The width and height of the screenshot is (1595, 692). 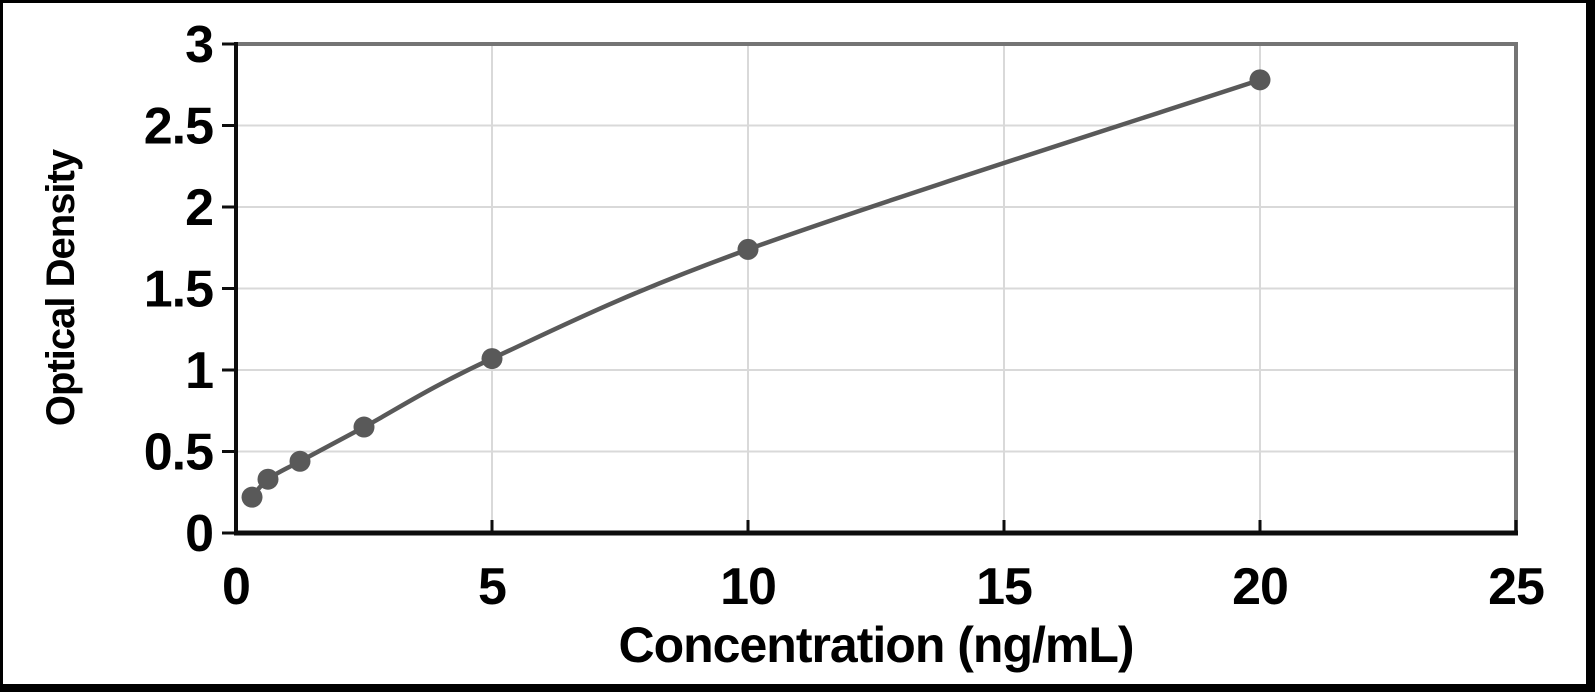 I want to click on data-point-0.313, so click(x=252, y=497).